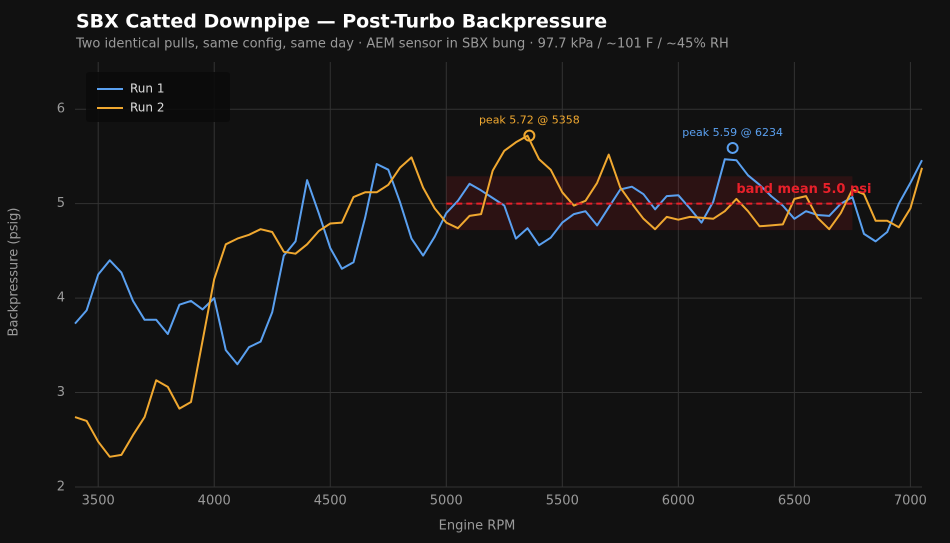 The height and width of the screenshot is (543, 950). What do you see at coordinates (14, 272) in the screenshot?
I see `y-axis-label: Backpressure (psig)` at bounding box center [14, 272].